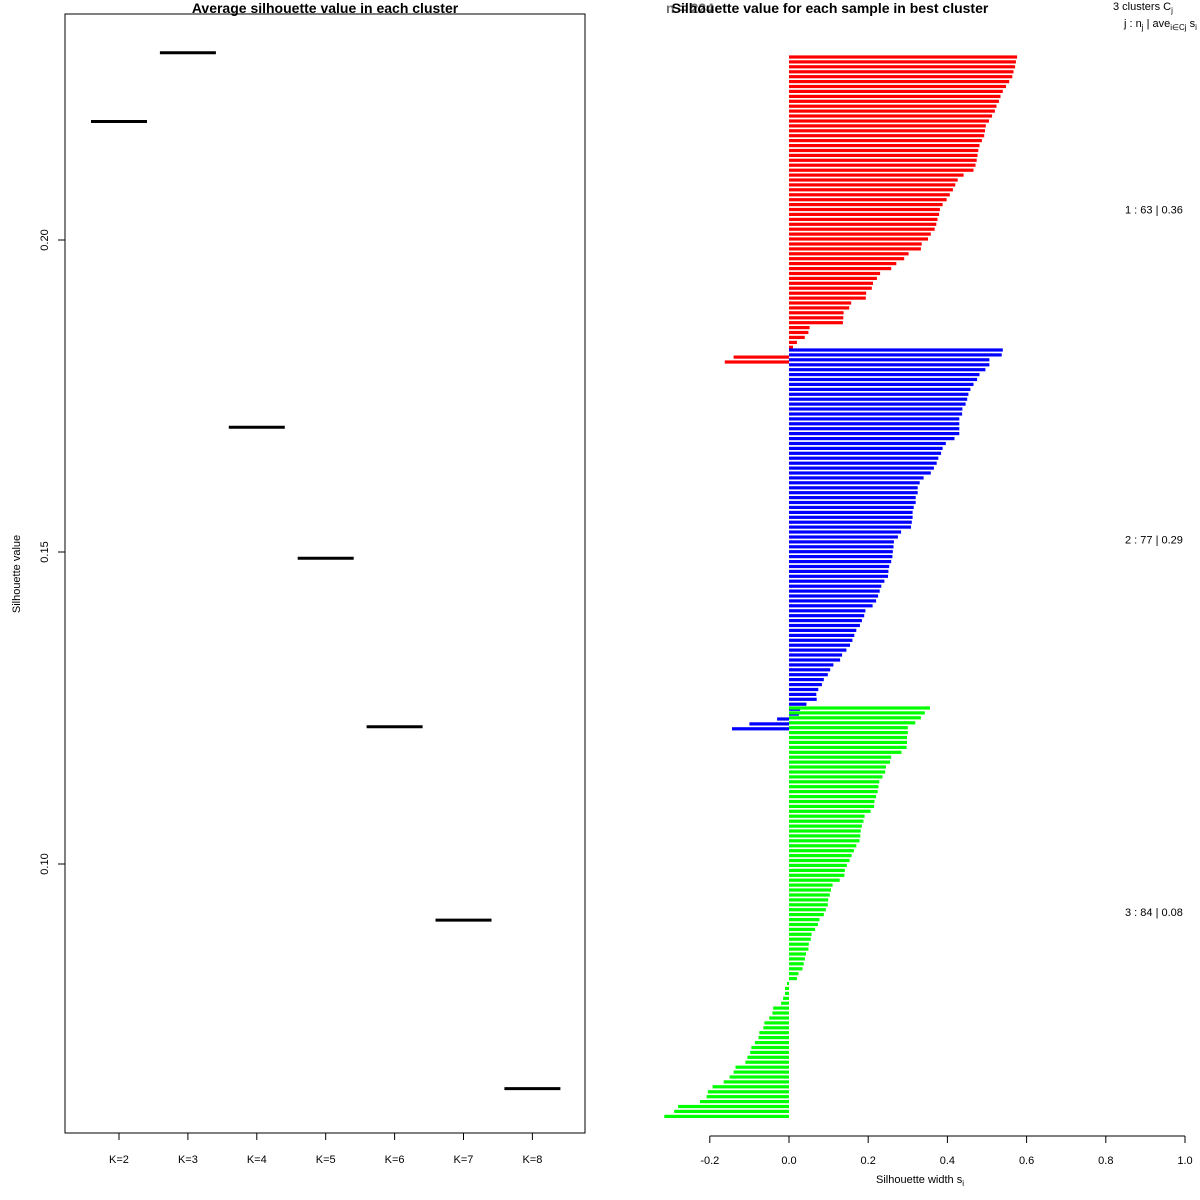 The image size is (1200, 1200). What do you see at coordinates (1178, 27) in the screenshot?
I see `legend-header-line2-sub-b: i∈Cj` at bounding box center [1178, 27].